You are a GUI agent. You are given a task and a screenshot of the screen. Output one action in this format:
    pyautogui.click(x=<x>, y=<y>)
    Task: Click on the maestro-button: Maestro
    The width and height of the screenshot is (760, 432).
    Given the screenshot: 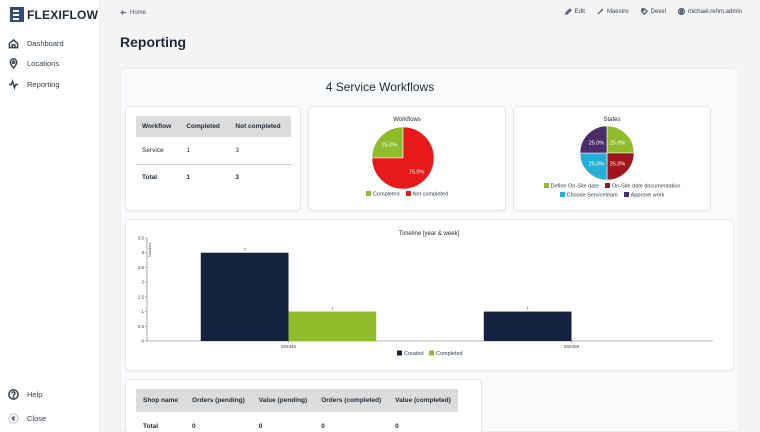 What is the action you would take?
    pyautogui.click(x=613, y=11)
    